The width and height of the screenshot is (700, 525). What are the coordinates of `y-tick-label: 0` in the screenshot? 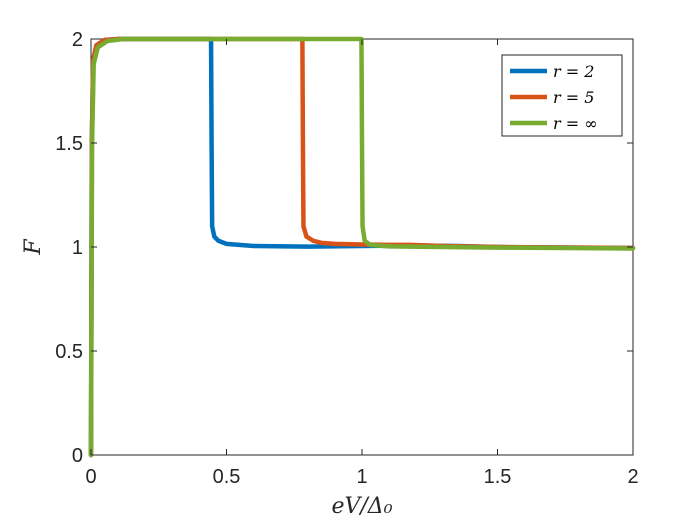 It's located at (77, 456).